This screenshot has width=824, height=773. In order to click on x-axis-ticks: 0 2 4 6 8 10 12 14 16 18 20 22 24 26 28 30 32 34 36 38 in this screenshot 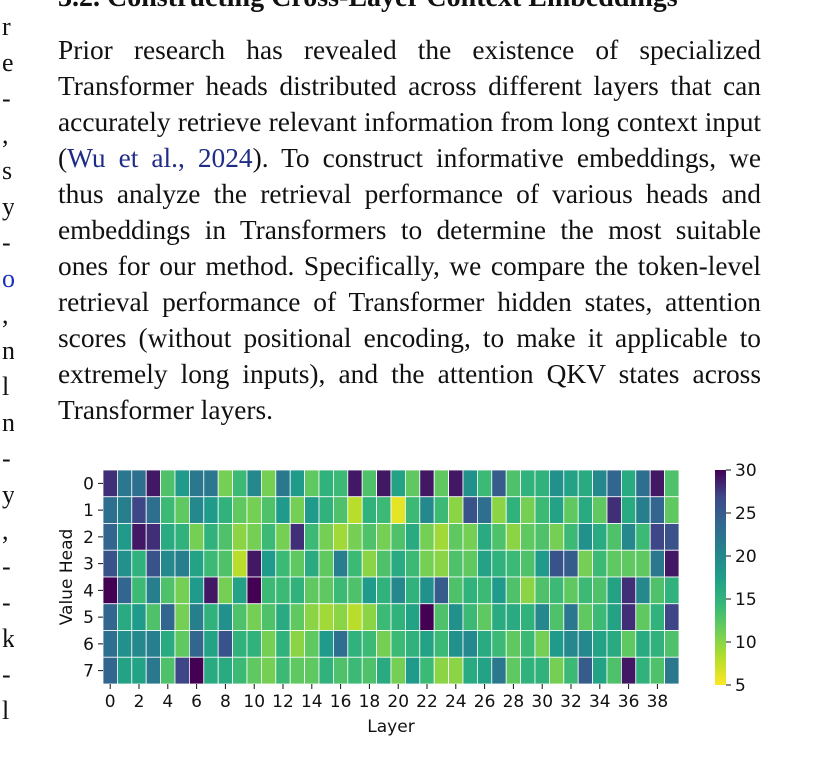, I will do `click(386, 698)`.